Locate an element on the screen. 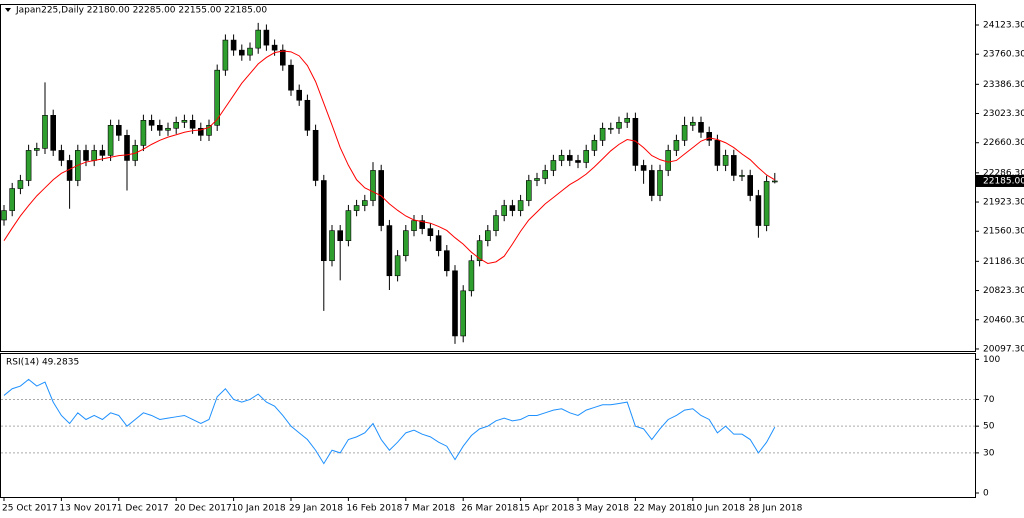  y-tick-label: 21923.30 is located at coordinates (1003, 203).